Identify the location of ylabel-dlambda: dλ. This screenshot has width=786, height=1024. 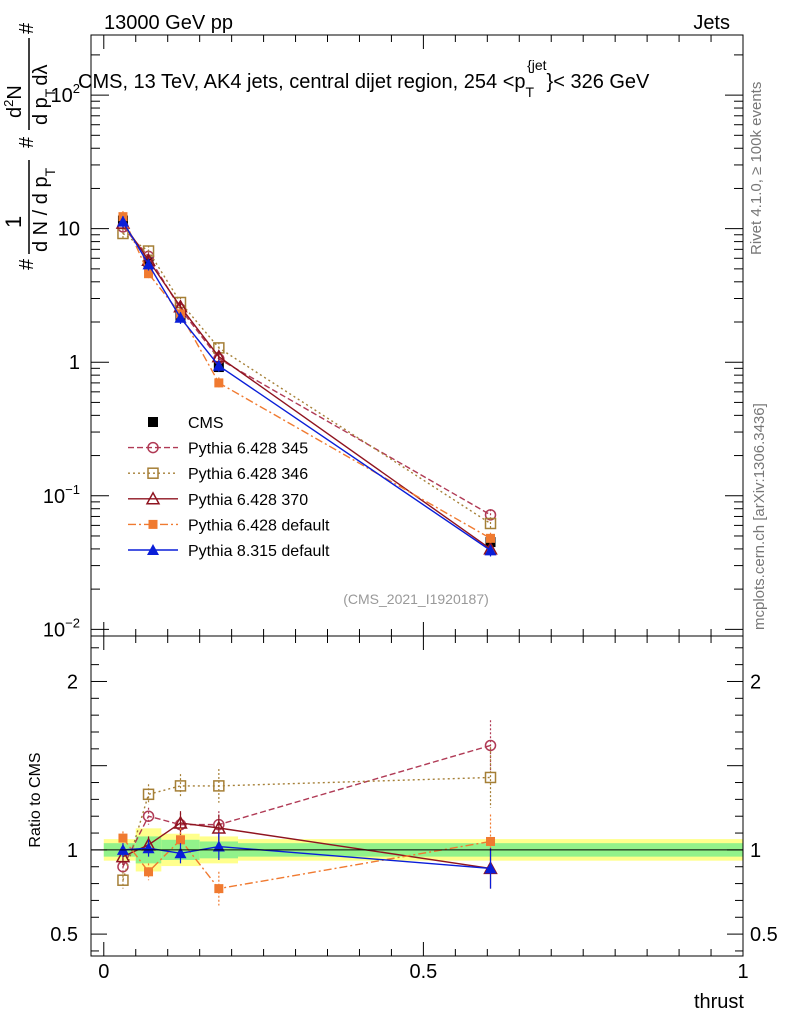
(41, 75).